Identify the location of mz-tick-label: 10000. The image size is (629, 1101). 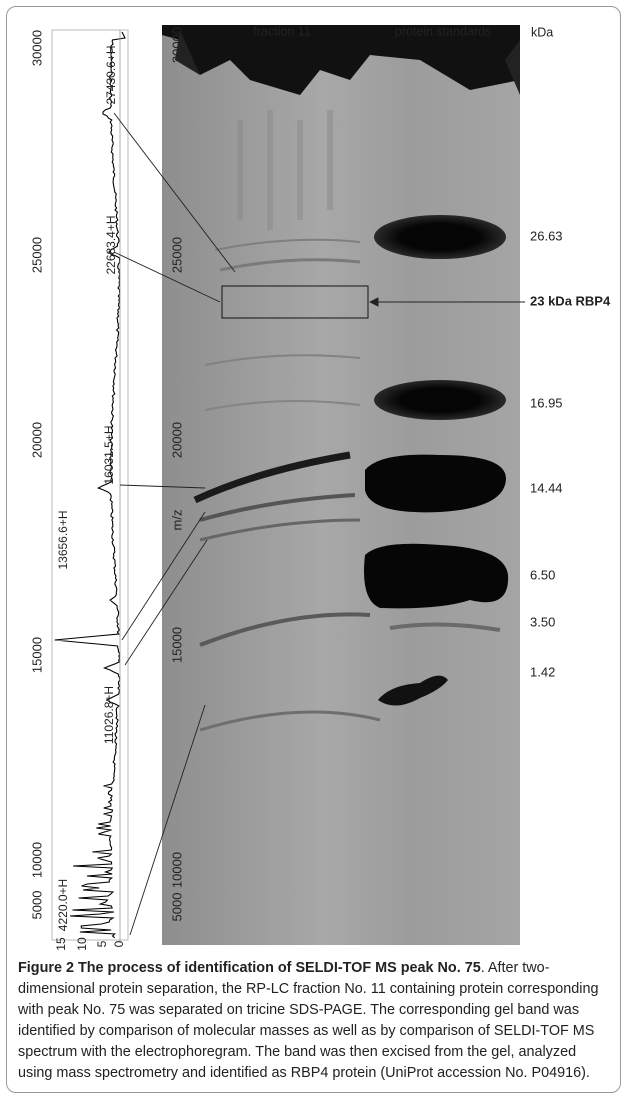
(36, 860).